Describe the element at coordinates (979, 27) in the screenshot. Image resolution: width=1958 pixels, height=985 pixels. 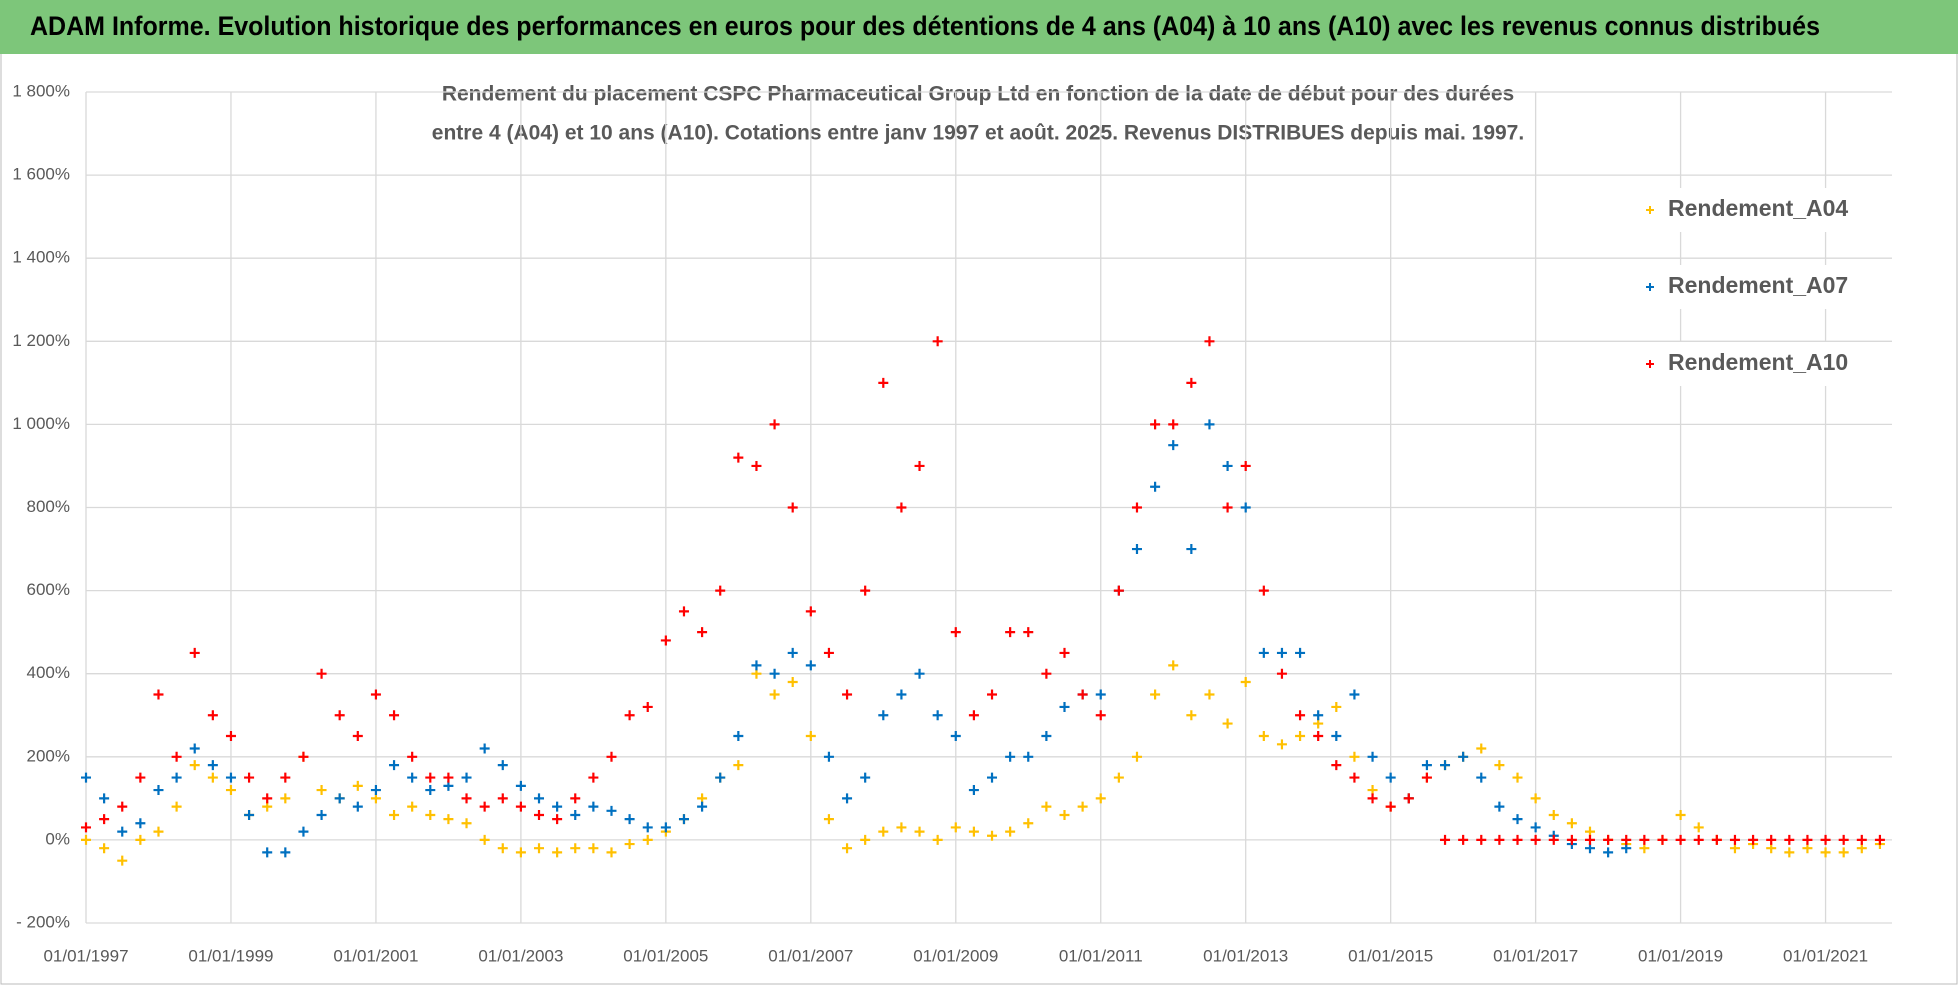
I see `header-bar` at that location.